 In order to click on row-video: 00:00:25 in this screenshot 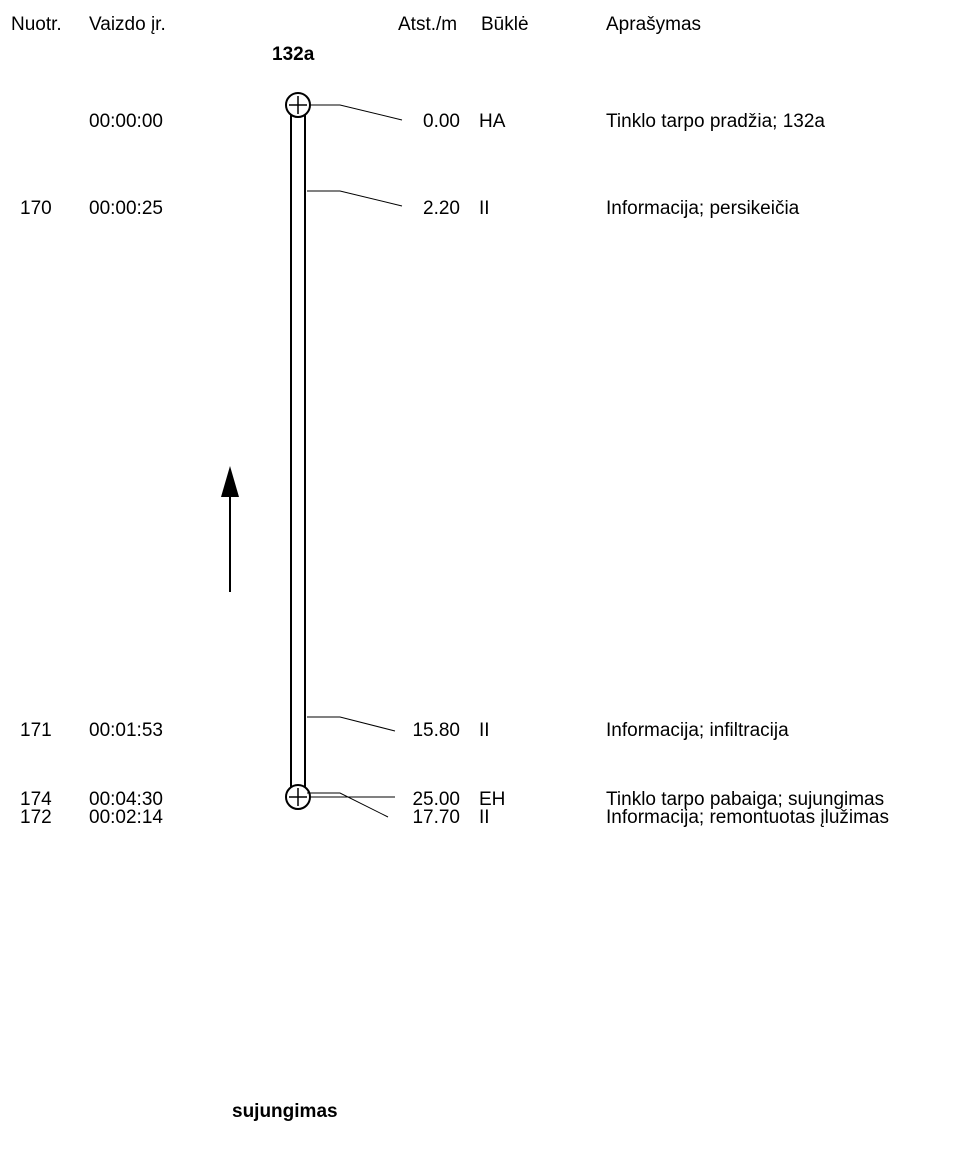, I will do `click(126, 208)`.